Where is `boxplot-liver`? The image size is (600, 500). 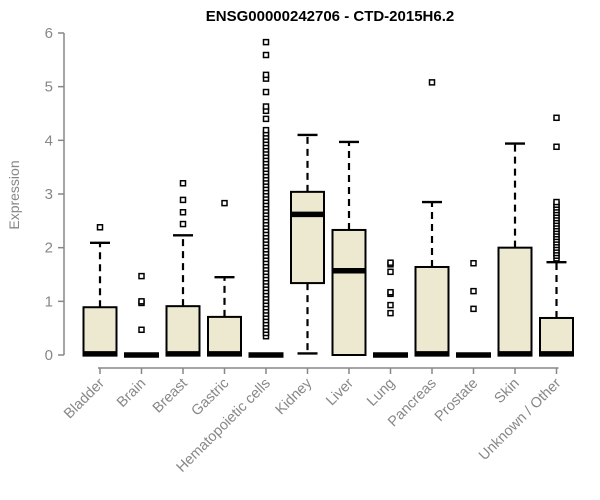
boxplot-liver is located at coordinates (349, 248).